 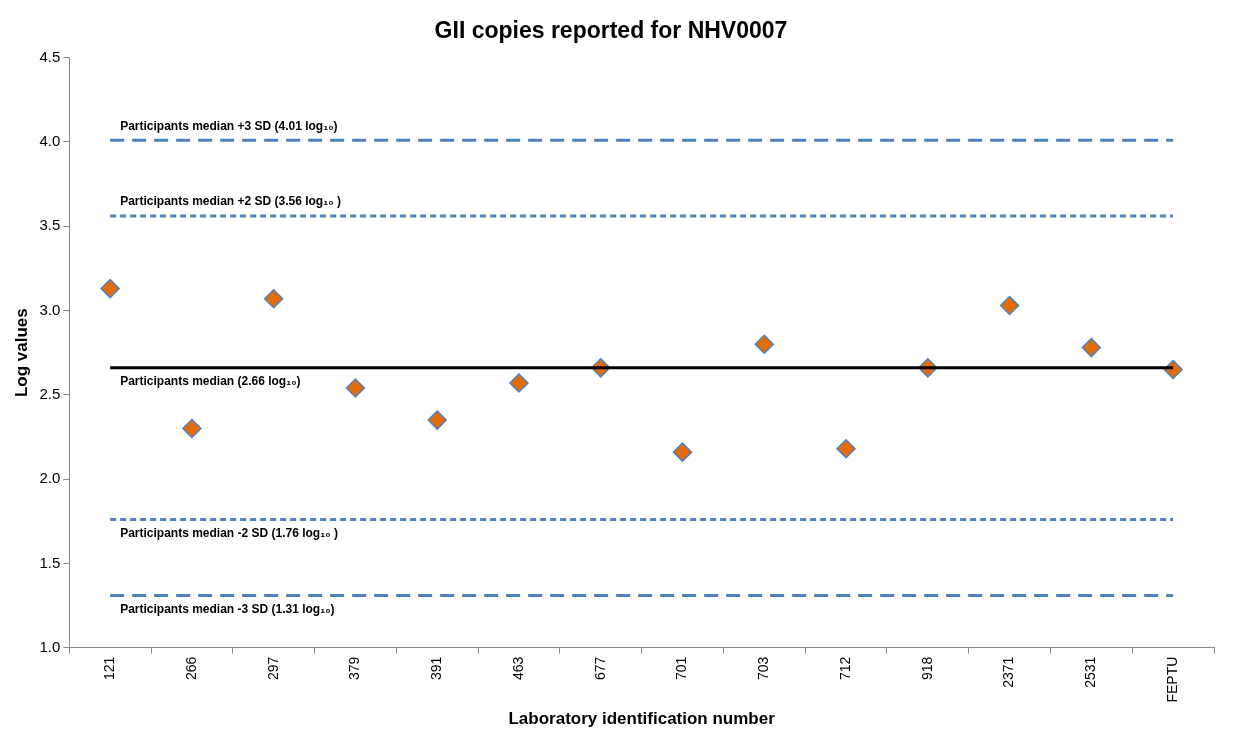 I want to click on x-tick-label: FEPTU, so click(x=1171, y=679).